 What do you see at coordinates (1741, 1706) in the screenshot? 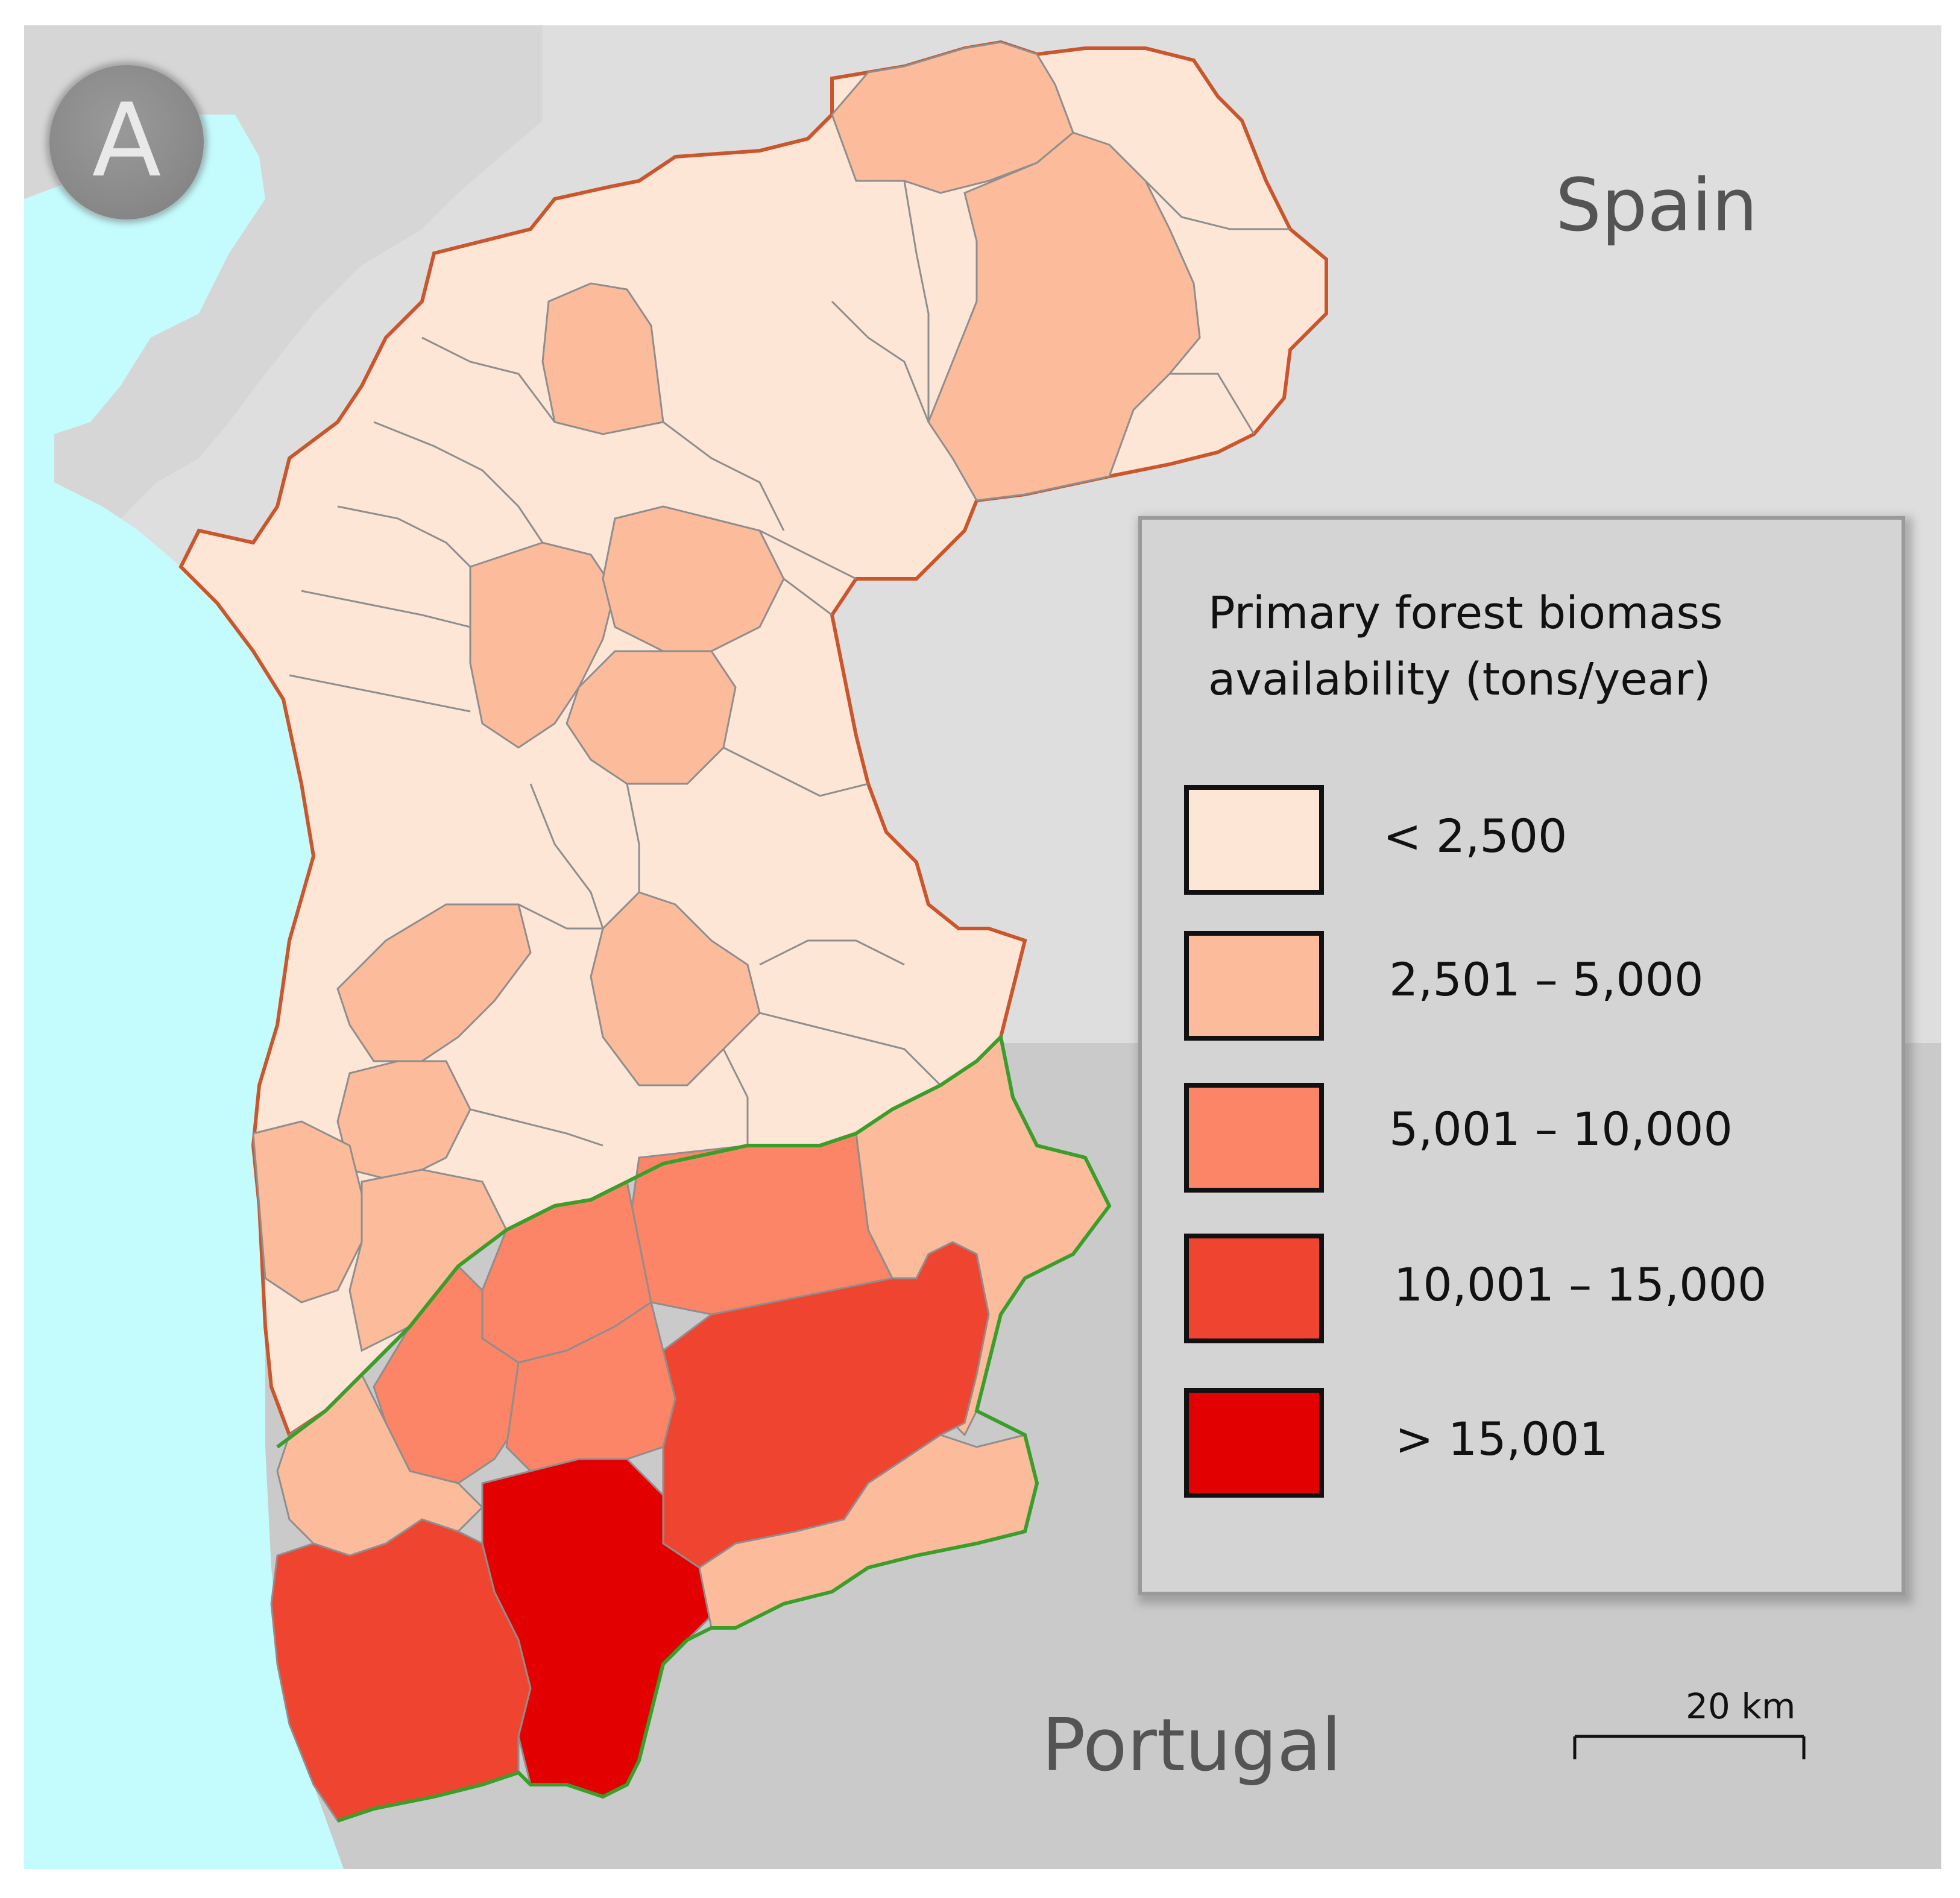
I see `scale-bar-label: 20 km` at bounding box center [1741, 1706].